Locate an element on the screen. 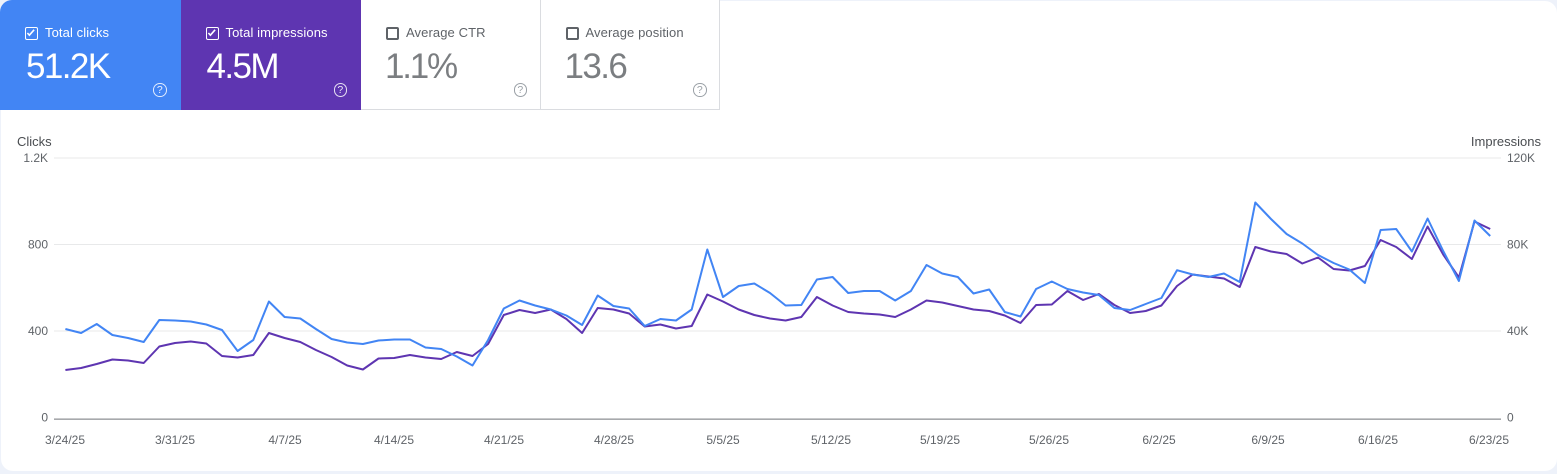 The height and width of the screenshot is (474, 1557). svg-text: 5/5/25 is located at coordinates (723, 440).